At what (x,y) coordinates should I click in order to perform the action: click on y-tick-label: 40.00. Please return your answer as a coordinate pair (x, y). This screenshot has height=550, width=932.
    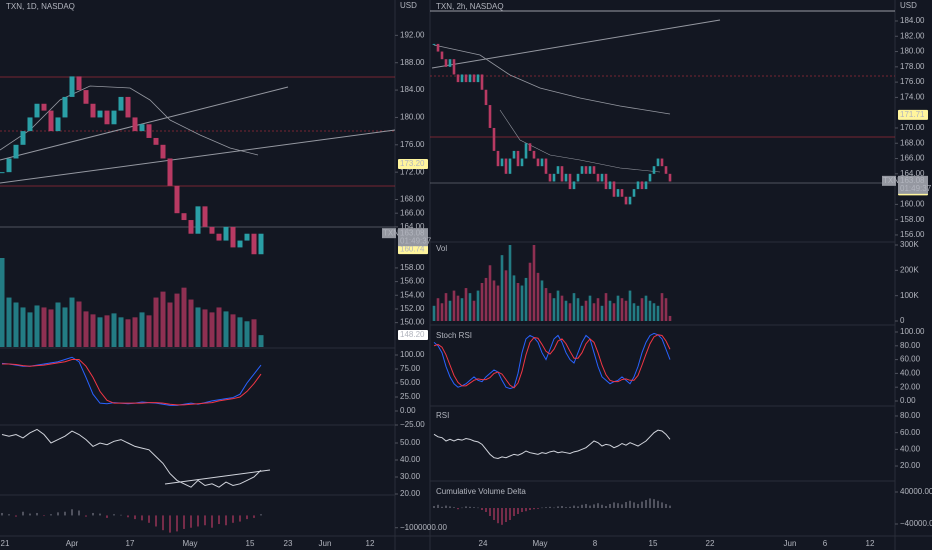
    Looking at the image, I should click on (410, 459).